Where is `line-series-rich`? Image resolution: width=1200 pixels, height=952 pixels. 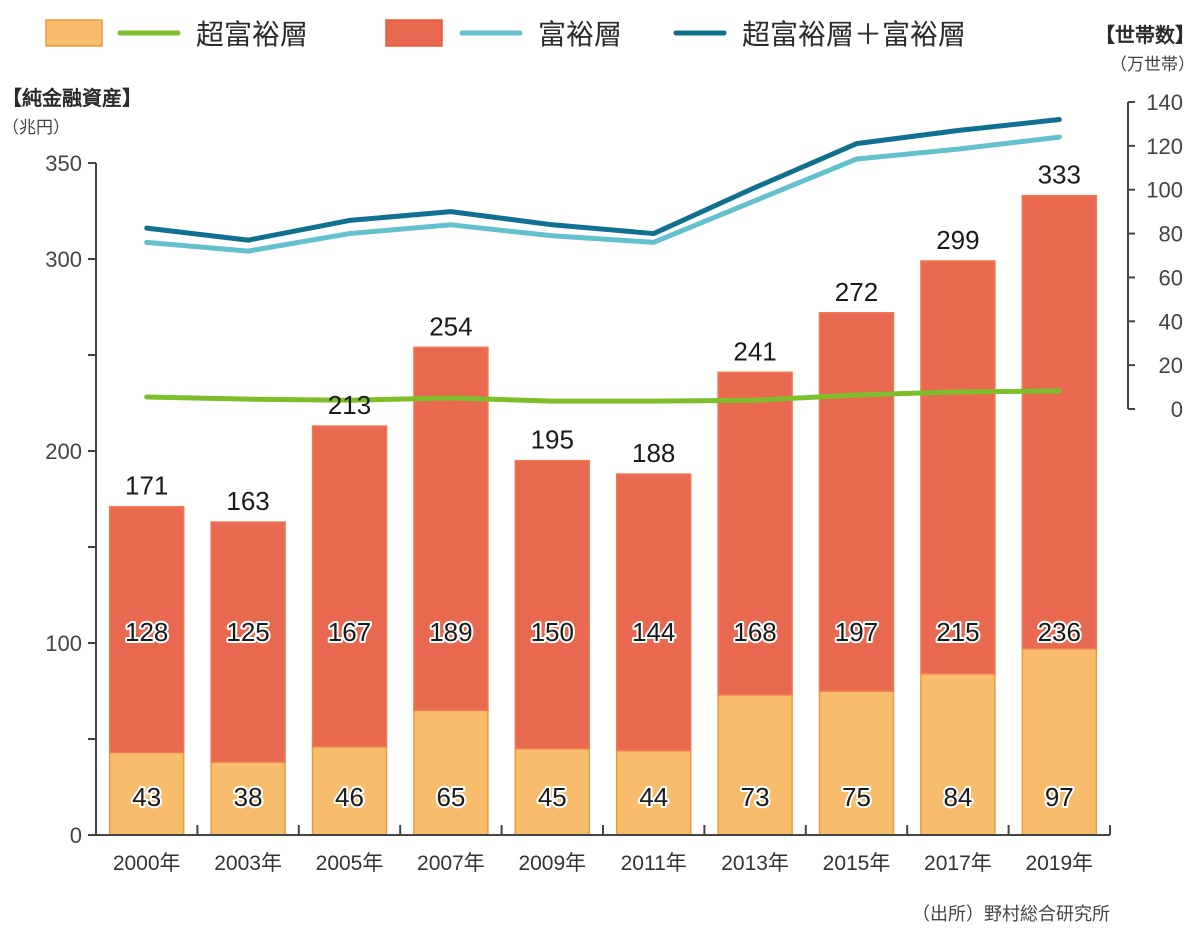
line-series-rich is located at coordinates (603, 194).